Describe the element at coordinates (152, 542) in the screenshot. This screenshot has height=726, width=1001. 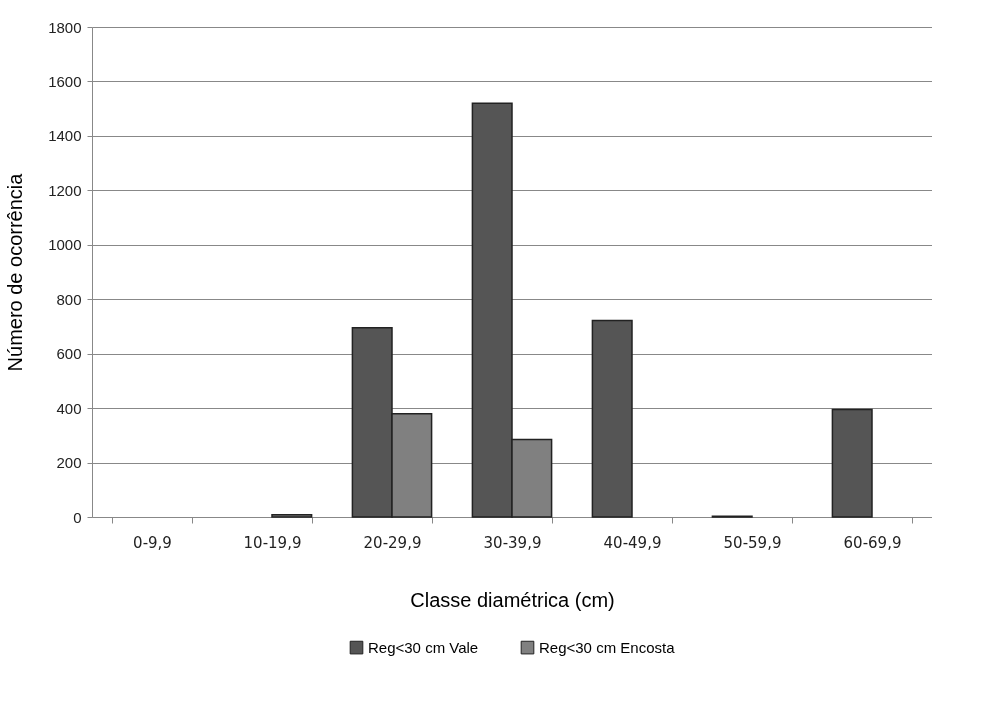
I see `x-tick-label: 0-9,9` at that location.